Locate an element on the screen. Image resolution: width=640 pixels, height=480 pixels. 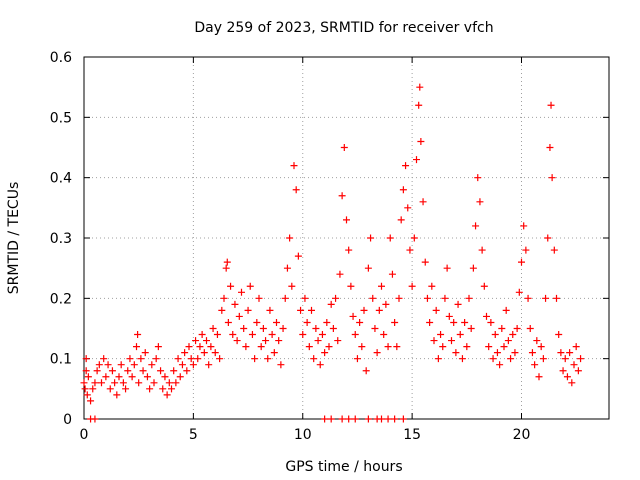
y-tick-label: 0.5 is located at coordinates (61, 118).